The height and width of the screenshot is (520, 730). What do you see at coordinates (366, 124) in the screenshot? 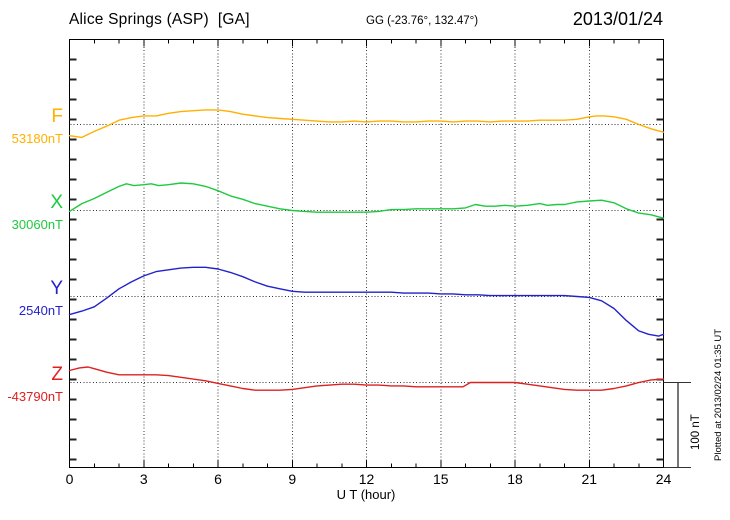
I see `trace-curve-F` at bounding box center [366, 124].